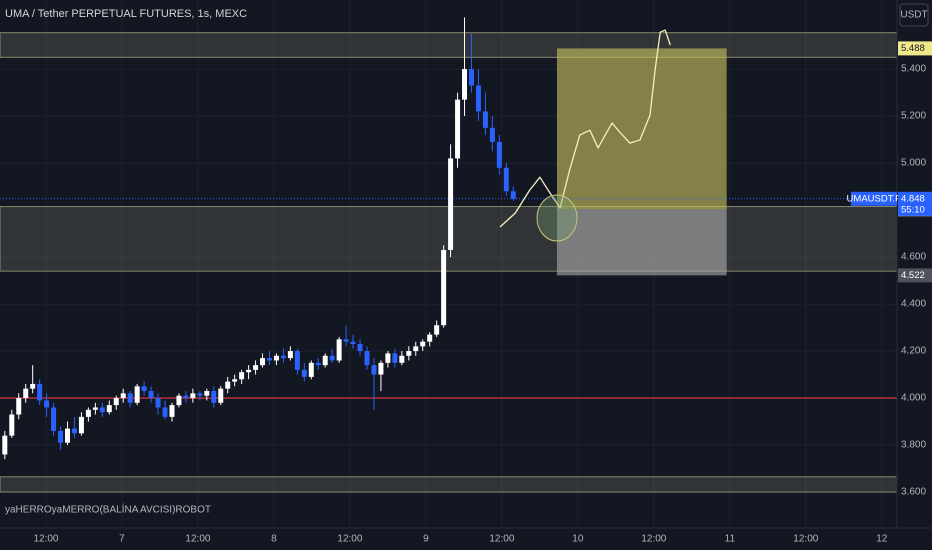 The height and width of the screenshot is (550, 932). I want to click on stop-tag-bg, so click(915, 275).